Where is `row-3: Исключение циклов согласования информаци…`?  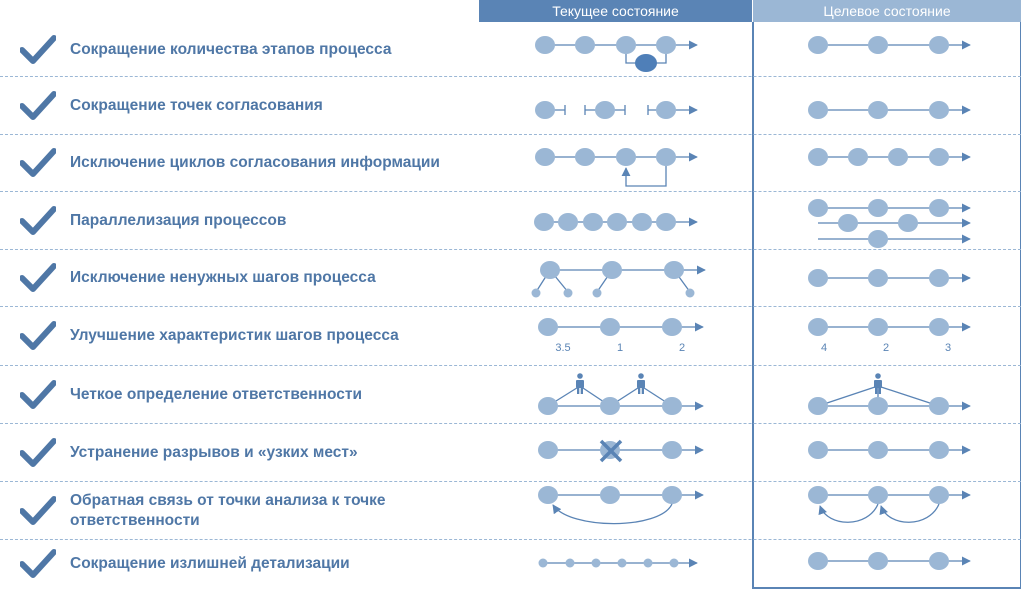
row-3: Исключение циклов согласования информаци… is located at coordinates (510, 163).